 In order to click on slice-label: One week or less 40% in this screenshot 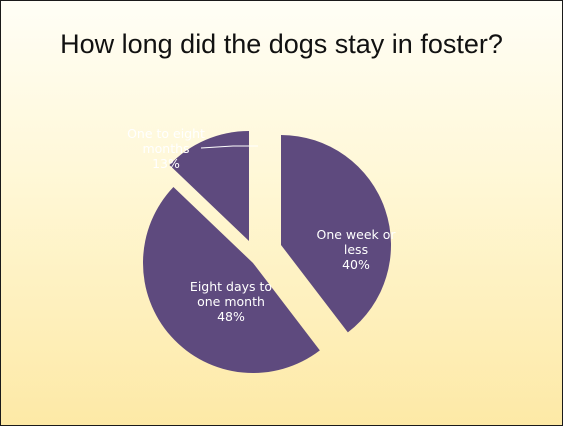, I will do `click(356, 249)`.